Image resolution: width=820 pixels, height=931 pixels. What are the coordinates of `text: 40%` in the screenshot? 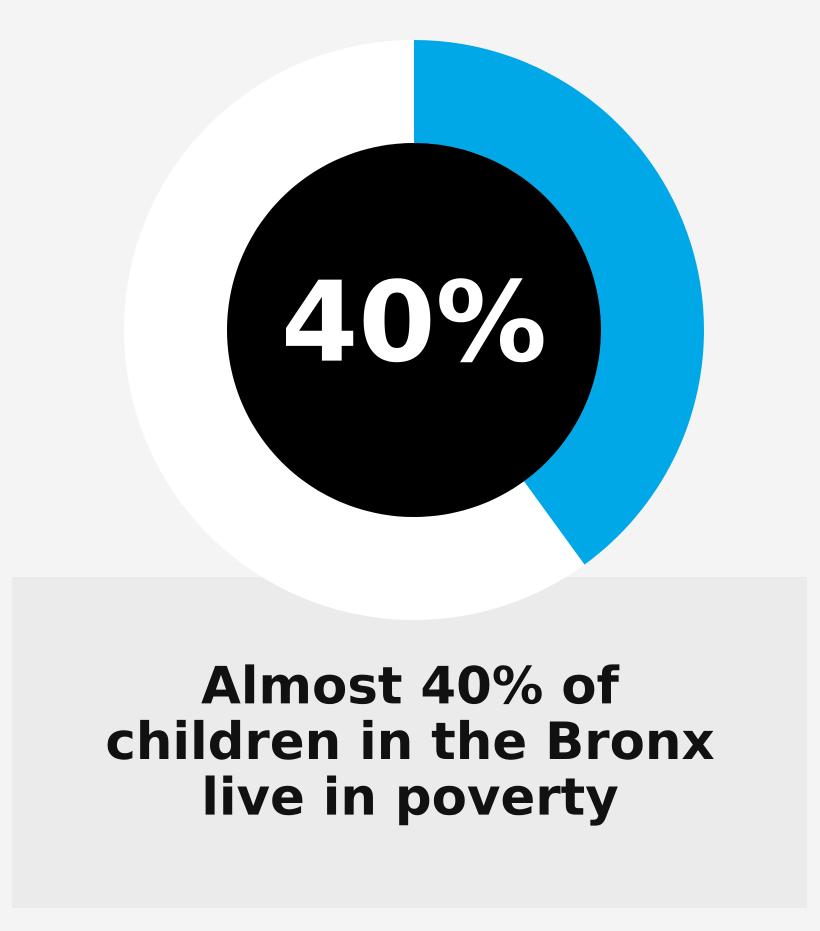 It's located at (415, 320).